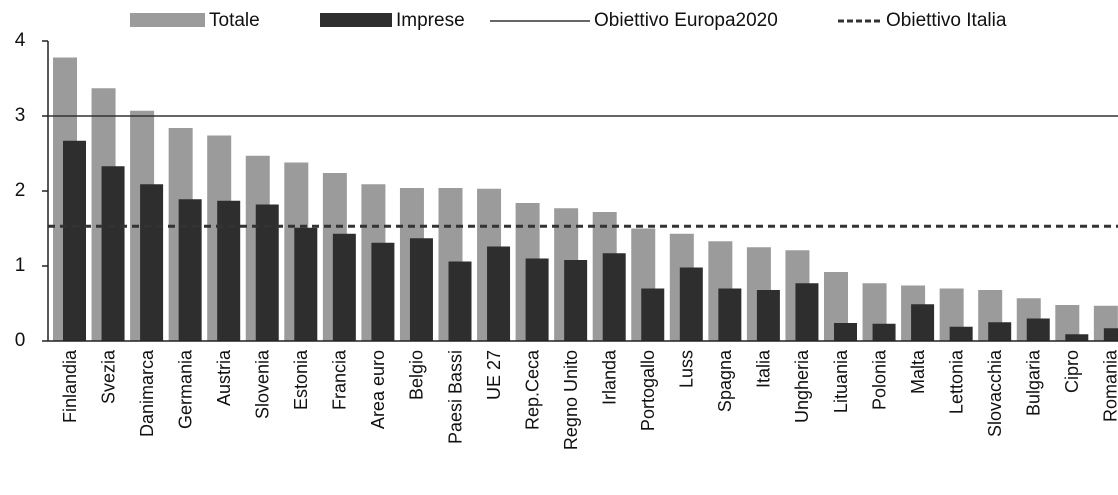 The width and height of the screenshot is (1118, 495). Describe the element at coordinates (571, 400) in the screenshot. I see `x-tick-label: Regno Unito` at that location.